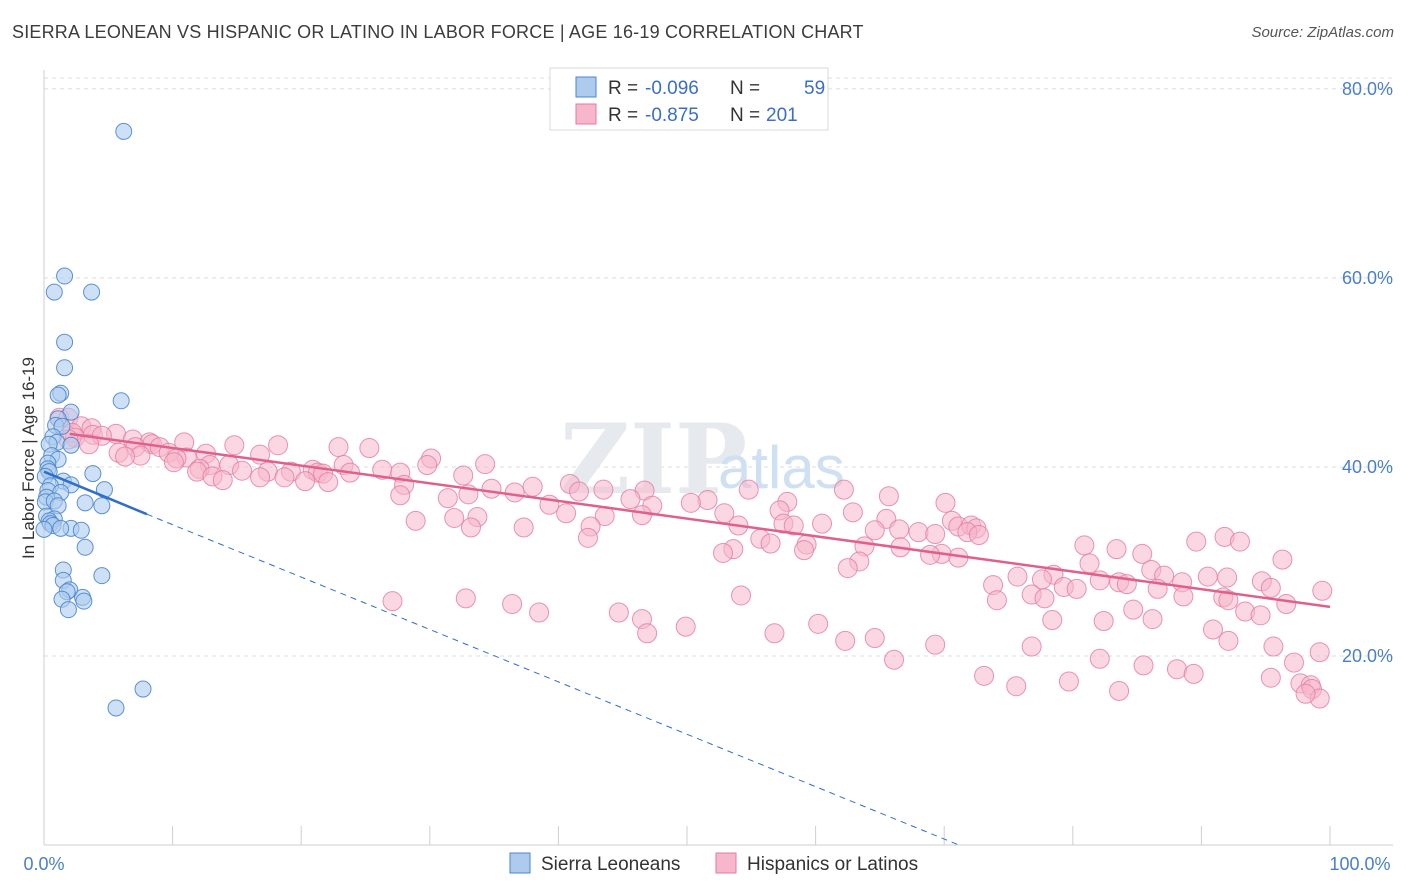  Describe the element at coordinates (814, 88) in the screenshot. I see `legend-n-value-1: 59` at that location.